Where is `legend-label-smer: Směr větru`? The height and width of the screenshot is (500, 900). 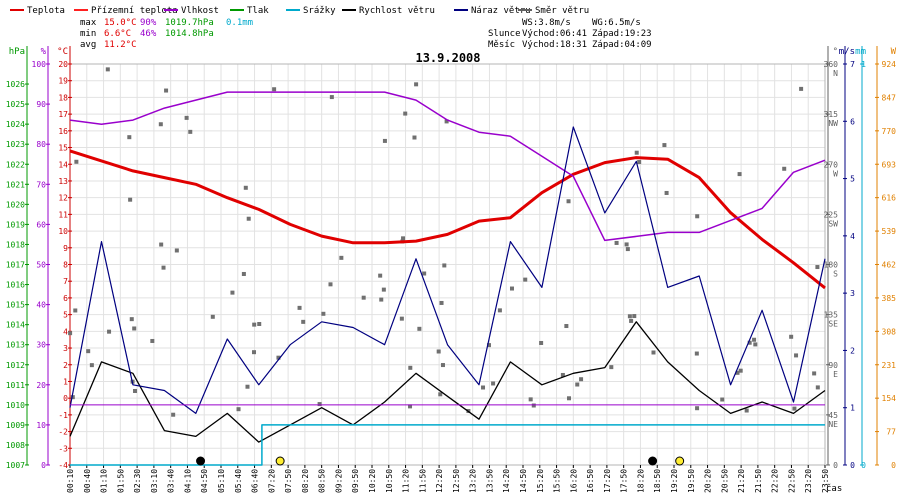 legend-label-smer: Směr větru is located at coordinates (562, 11).